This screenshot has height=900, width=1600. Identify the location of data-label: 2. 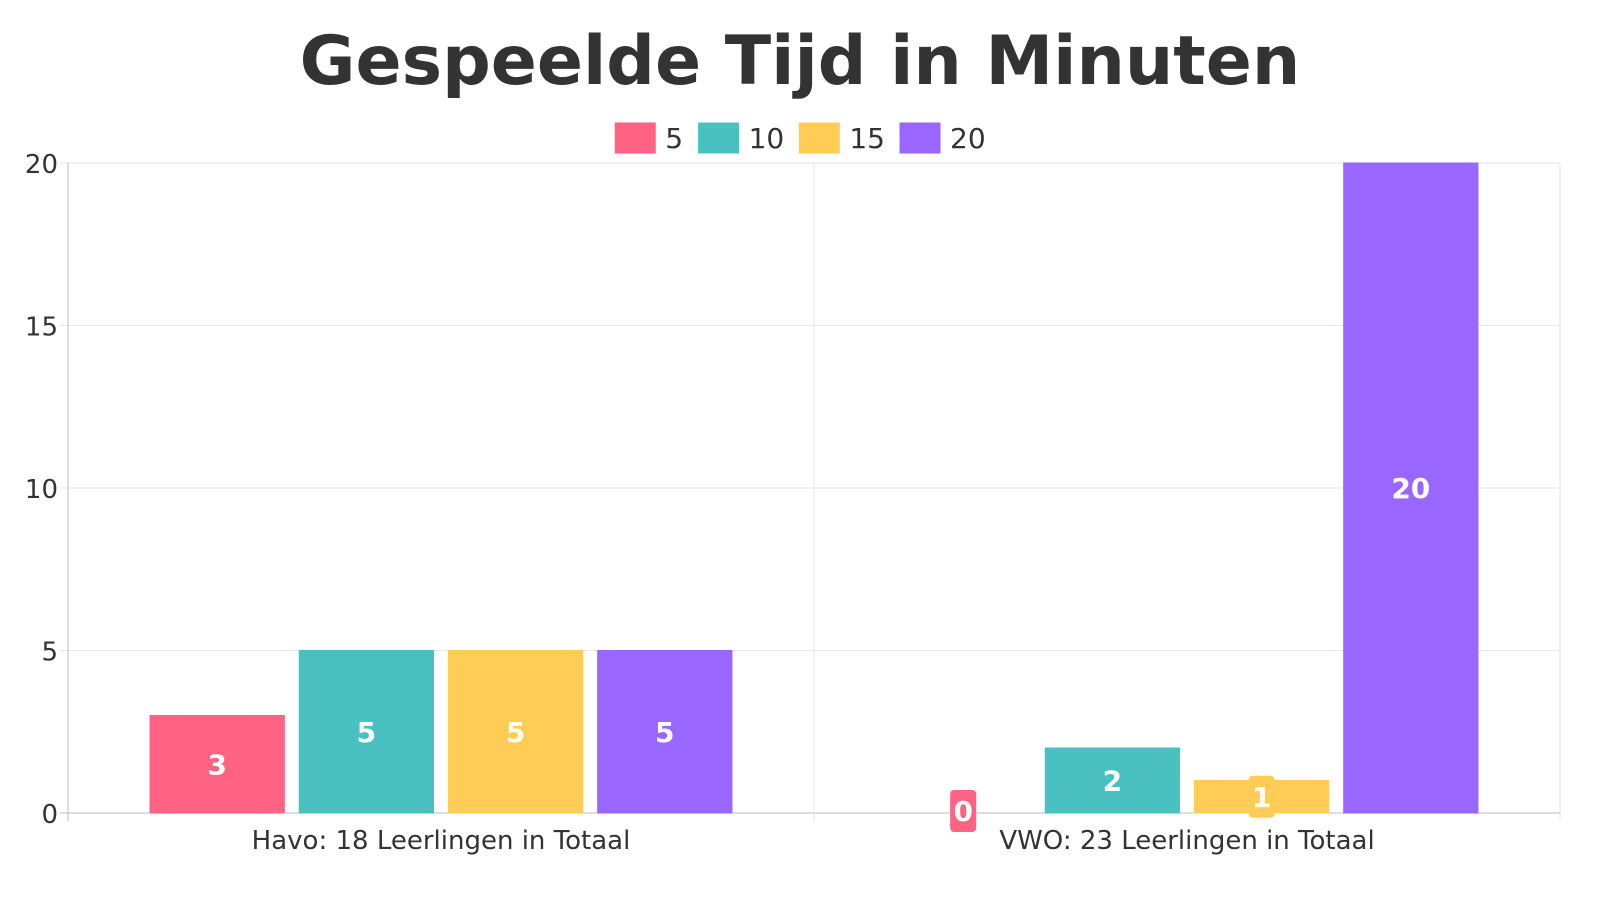
(1112, 781).